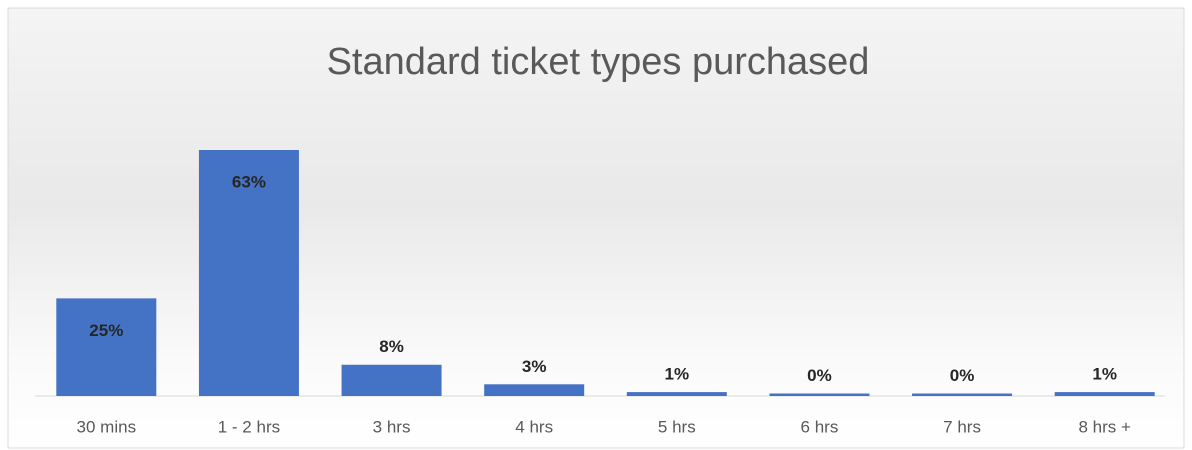 This screenshot has height=450, width=1192. Describe the element at coordinates (391, 346) in the screenshot. I see `data-label: 8%` at that location.